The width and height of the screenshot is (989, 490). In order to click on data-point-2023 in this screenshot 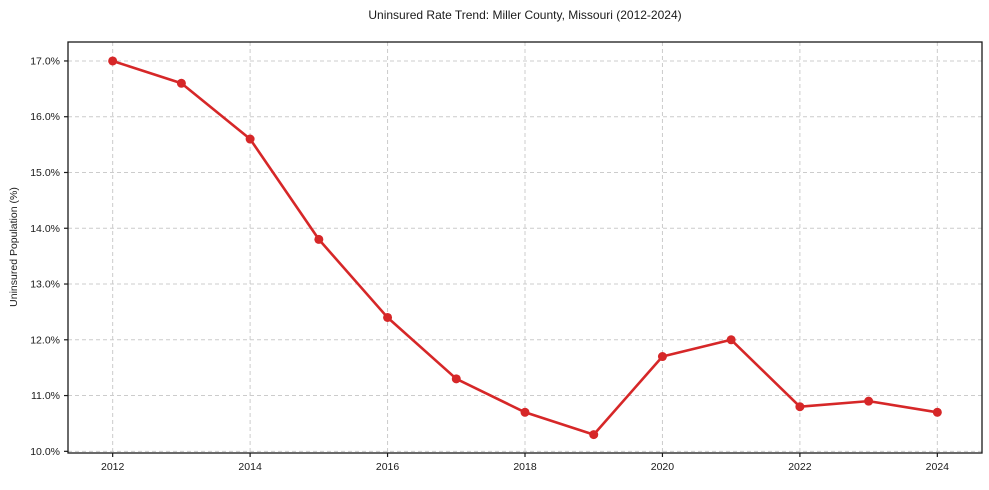, I will do `click(869, 401)`.